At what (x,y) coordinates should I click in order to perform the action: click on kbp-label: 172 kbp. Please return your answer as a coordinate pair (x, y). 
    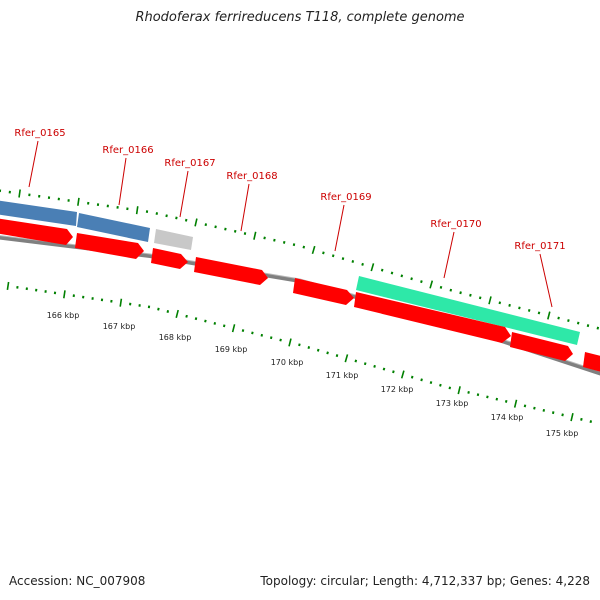
    Looking at the image, I should click on (397, 389).